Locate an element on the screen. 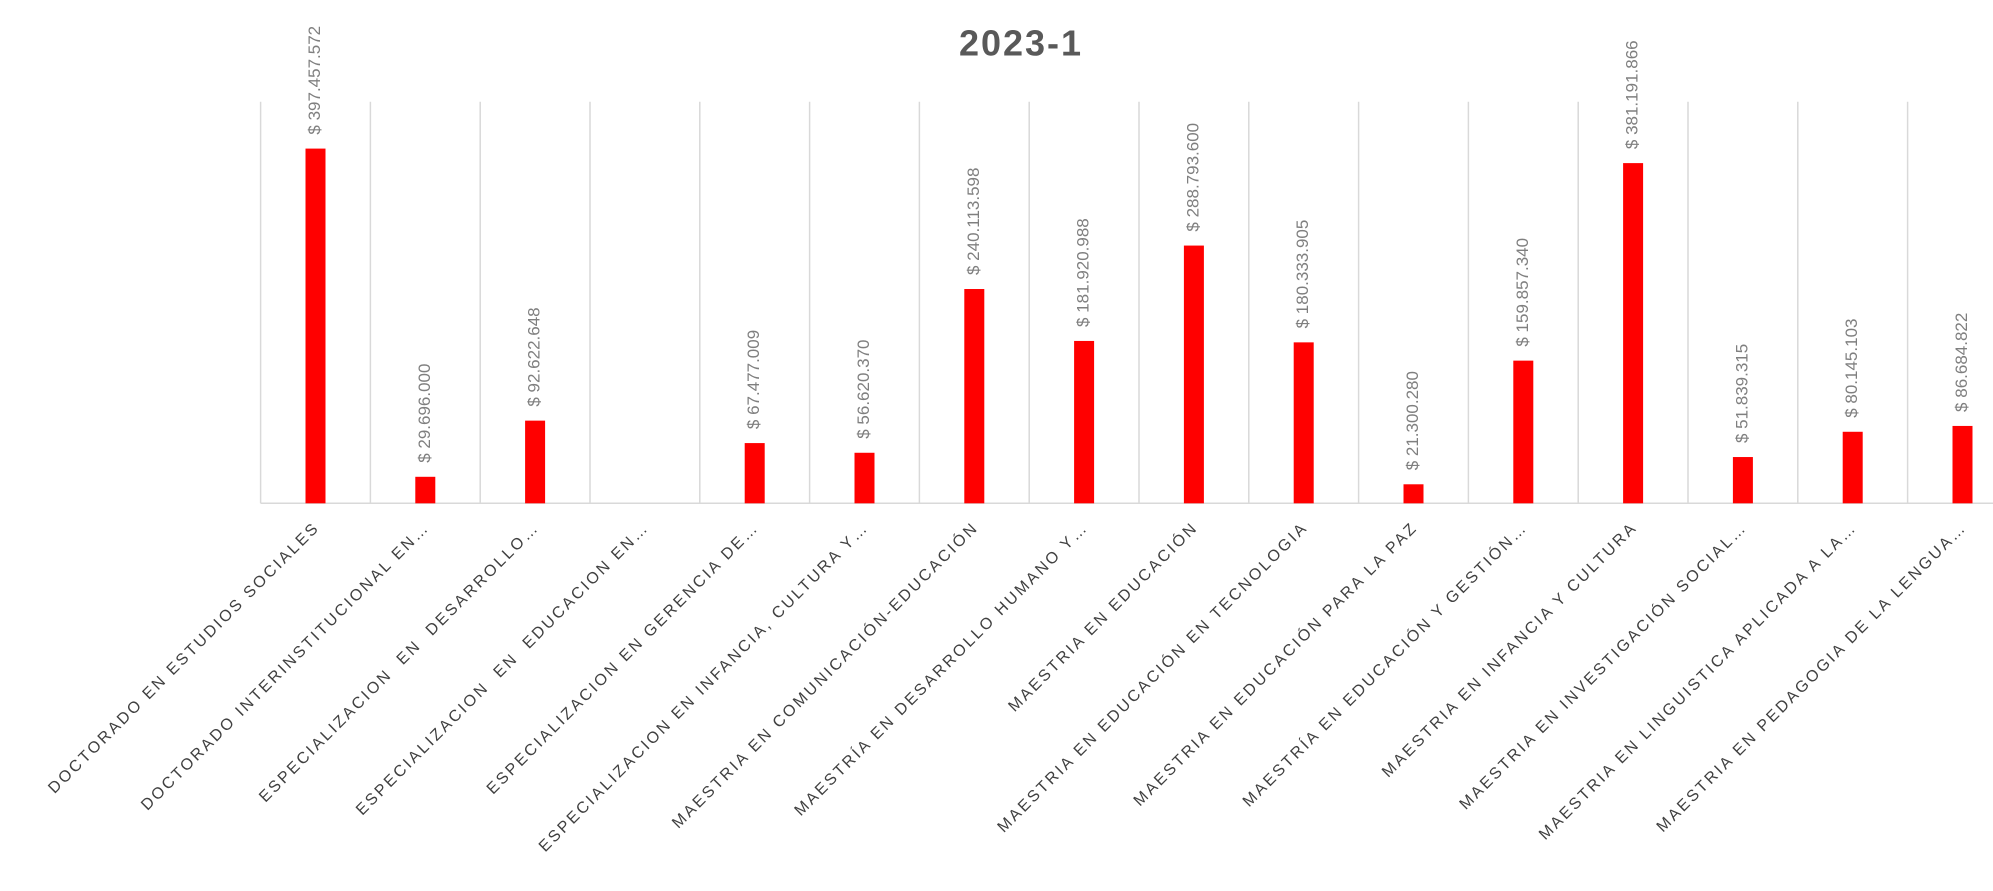 This screenshot has height=891, width=1993. value-label: $ 240.113.598 is located at coordinates (973, 221).